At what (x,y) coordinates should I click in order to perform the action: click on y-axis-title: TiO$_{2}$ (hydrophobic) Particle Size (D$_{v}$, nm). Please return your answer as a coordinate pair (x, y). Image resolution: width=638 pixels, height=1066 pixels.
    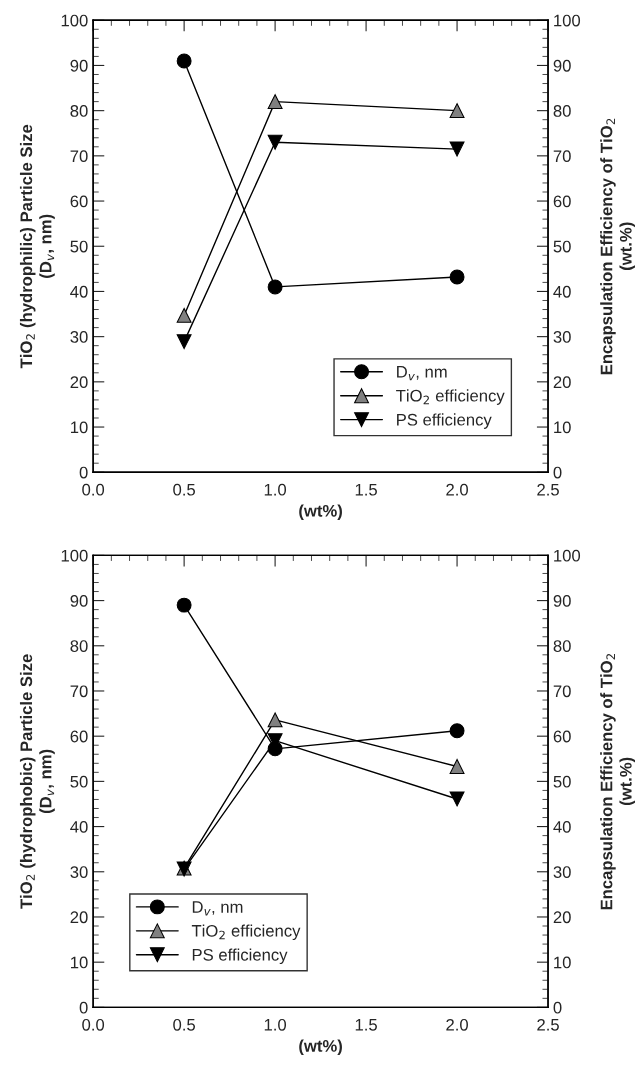
    Looking at the image, I should click on (37, 781).